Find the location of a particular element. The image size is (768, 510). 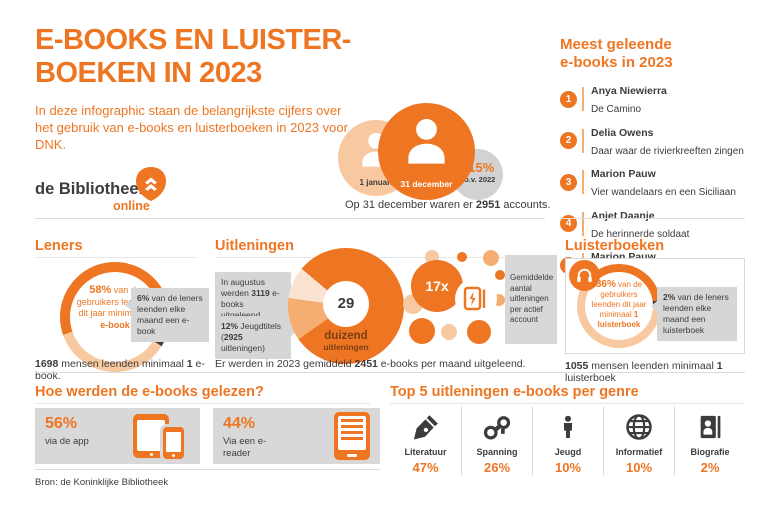

pen-nib-icon is located at coordinates (425, 425).